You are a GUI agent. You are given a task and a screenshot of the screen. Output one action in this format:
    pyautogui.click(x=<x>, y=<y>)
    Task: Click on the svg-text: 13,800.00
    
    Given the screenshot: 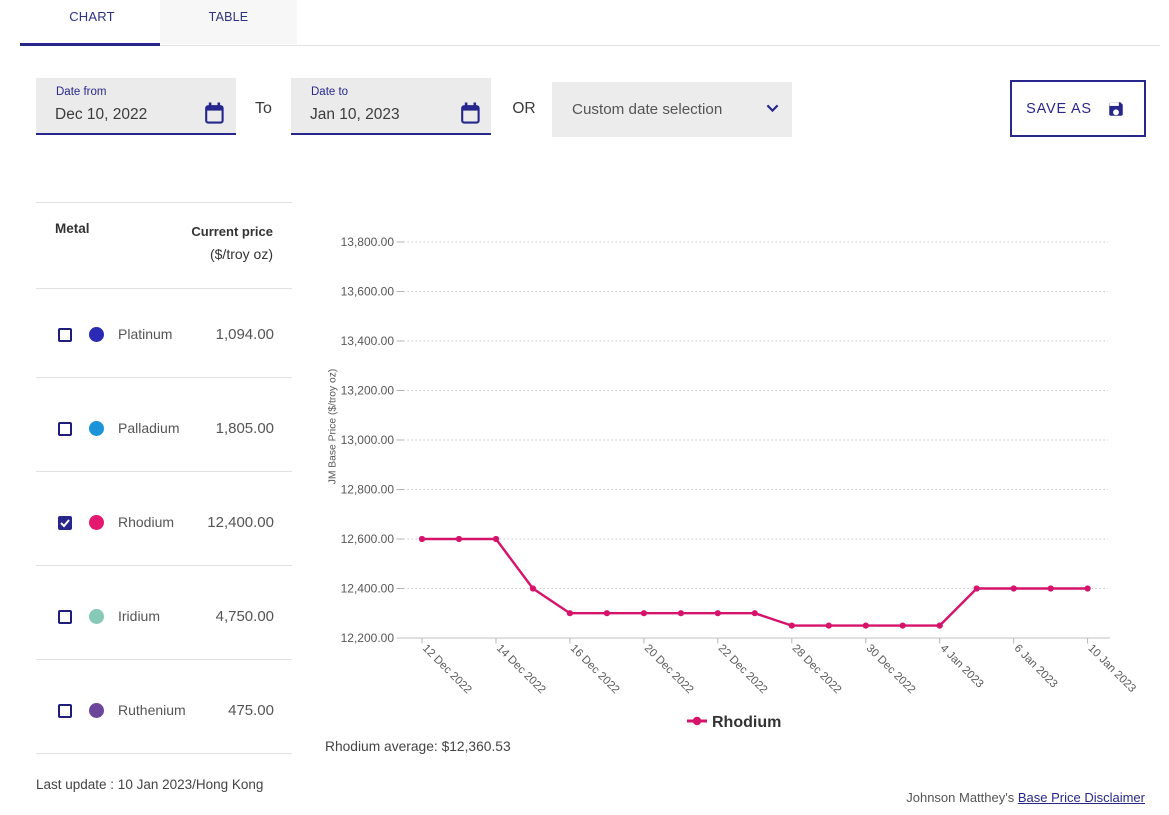 What is the action you would take?
    pyautogui.click(x=368, y=242)
    